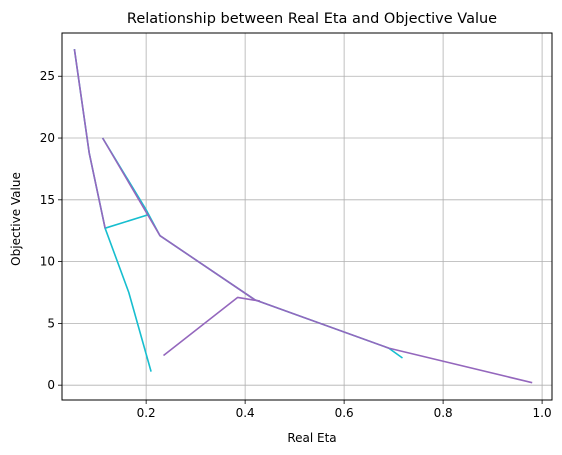  I want to click on y-tick-label: 10, so click(47, 262).